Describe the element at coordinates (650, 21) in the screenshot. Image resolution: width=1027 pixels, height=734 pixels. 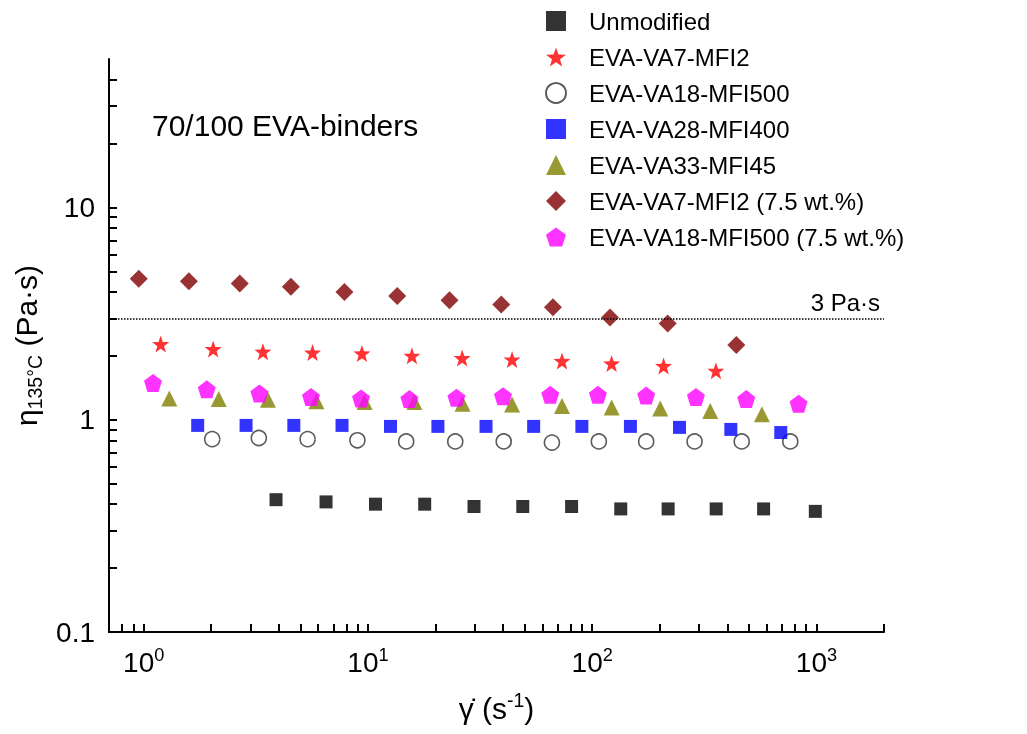
I see `legend-label: Unmodified` at that location.